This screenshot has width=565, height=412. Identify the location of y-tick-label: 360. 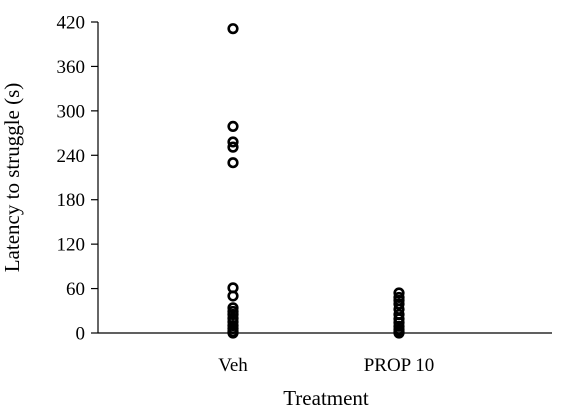
(71, 67).